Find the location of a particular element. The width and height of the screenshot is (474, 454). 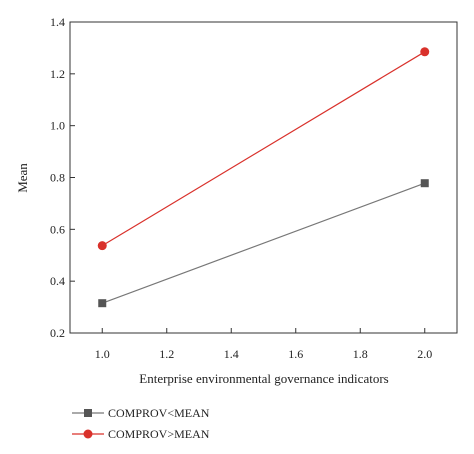

x-tick-label: 2.0 is located at coordinates (424, 354).